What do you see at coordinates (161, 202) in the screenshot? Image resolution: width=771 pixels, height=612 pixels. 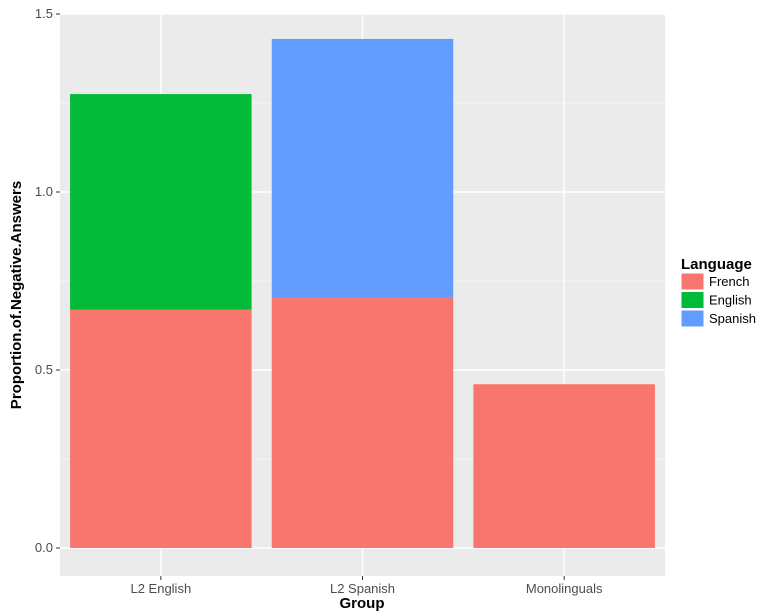 I see `bar-english-l2-english` at bounding box center [161, 202].